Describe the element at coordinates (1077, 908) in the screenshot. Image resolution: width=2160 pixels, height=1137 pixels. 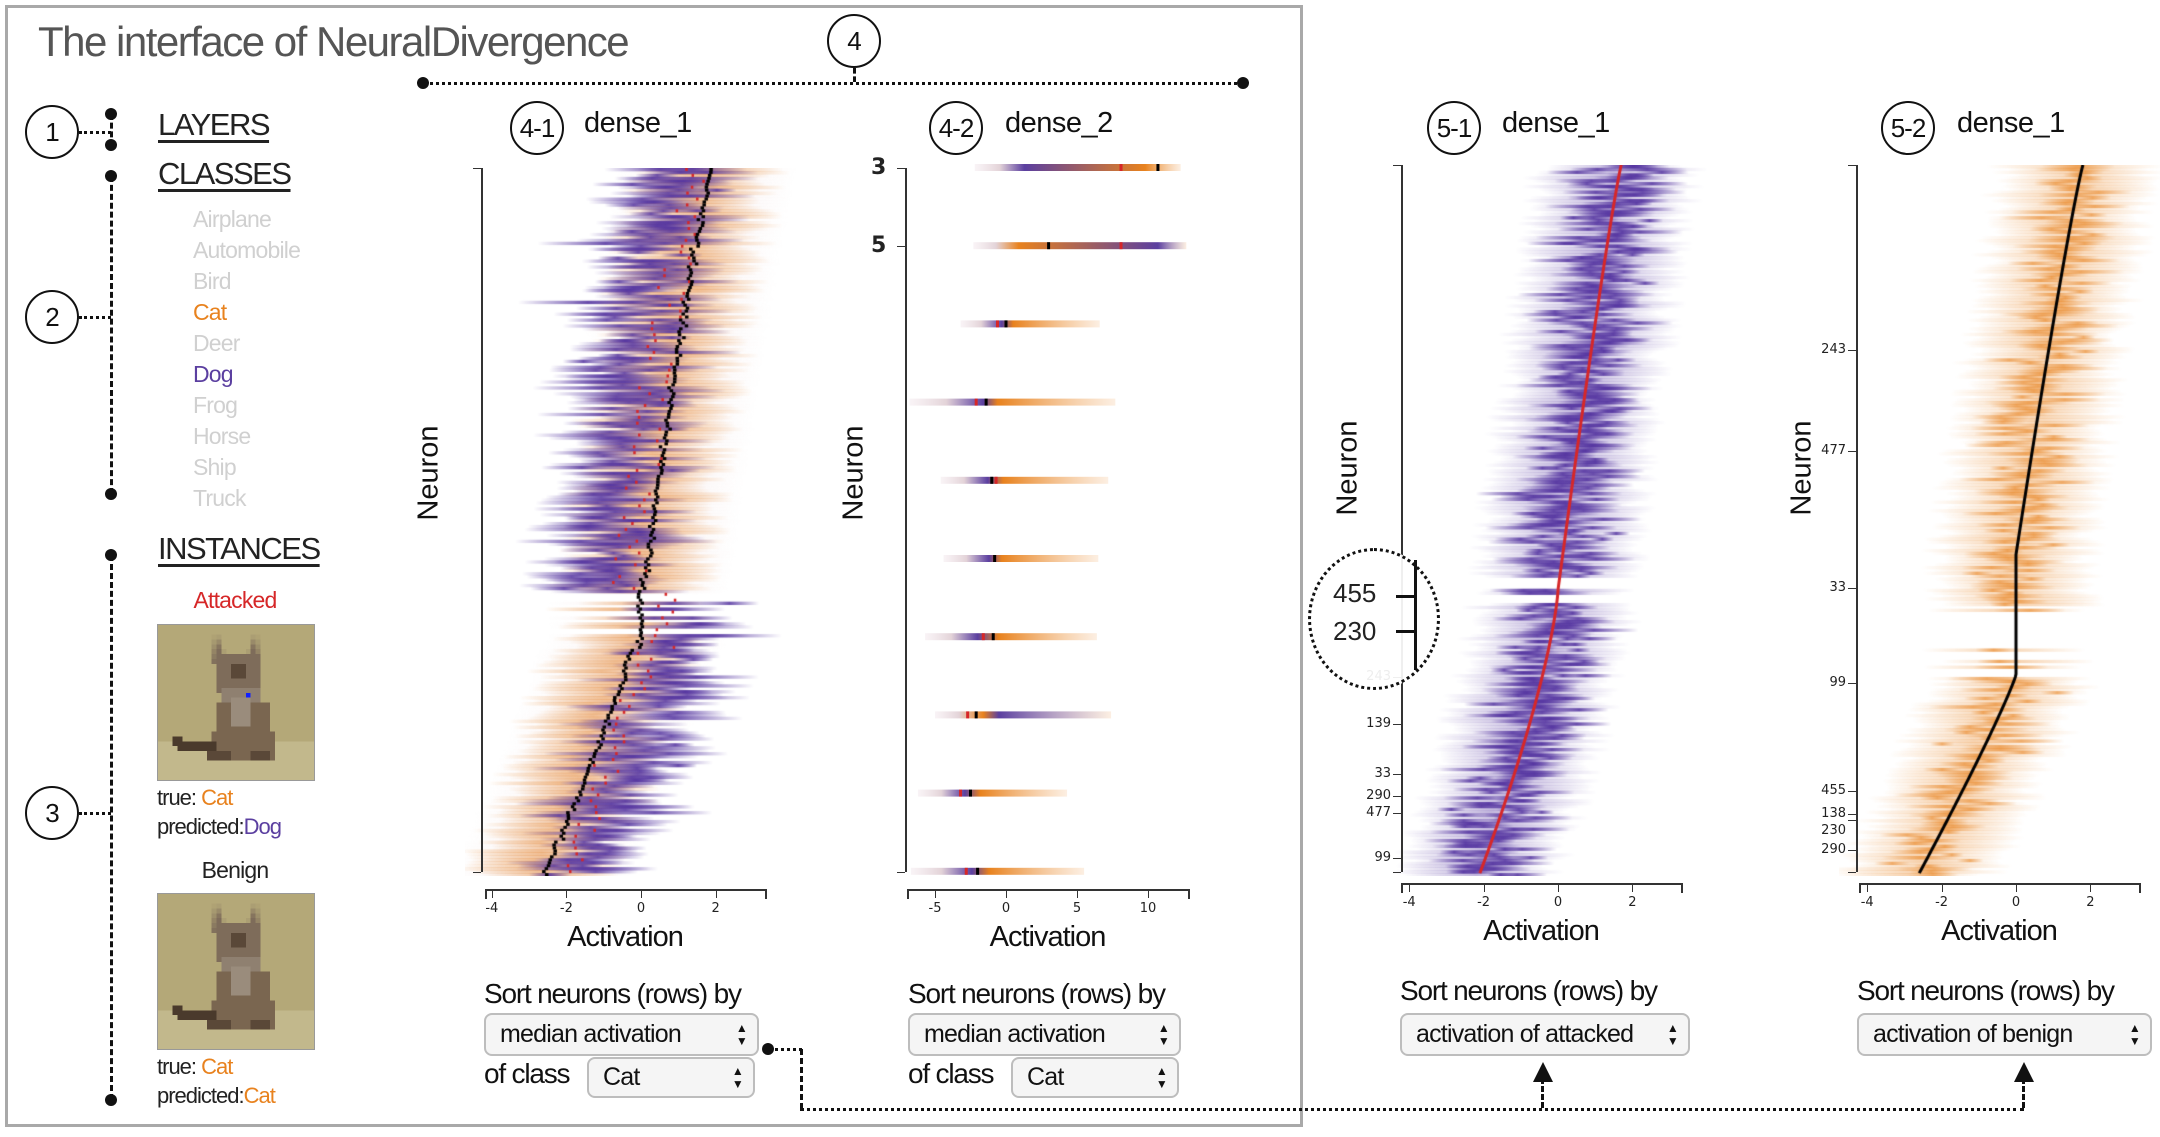
I see `x-tick-label: 5` at that location.